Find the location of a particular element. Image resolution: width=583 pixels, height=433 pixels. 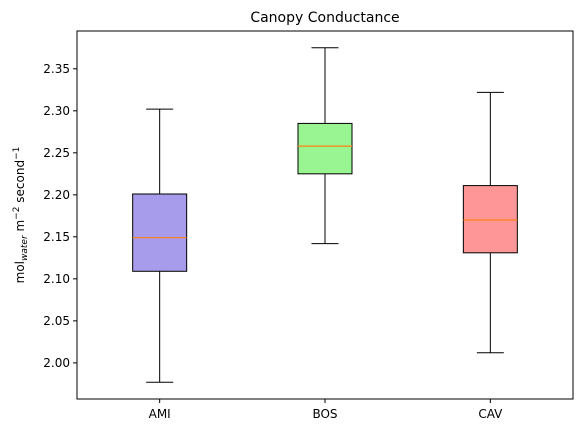

y-tick-label: 2.30 is located at coordinates (56, 111).